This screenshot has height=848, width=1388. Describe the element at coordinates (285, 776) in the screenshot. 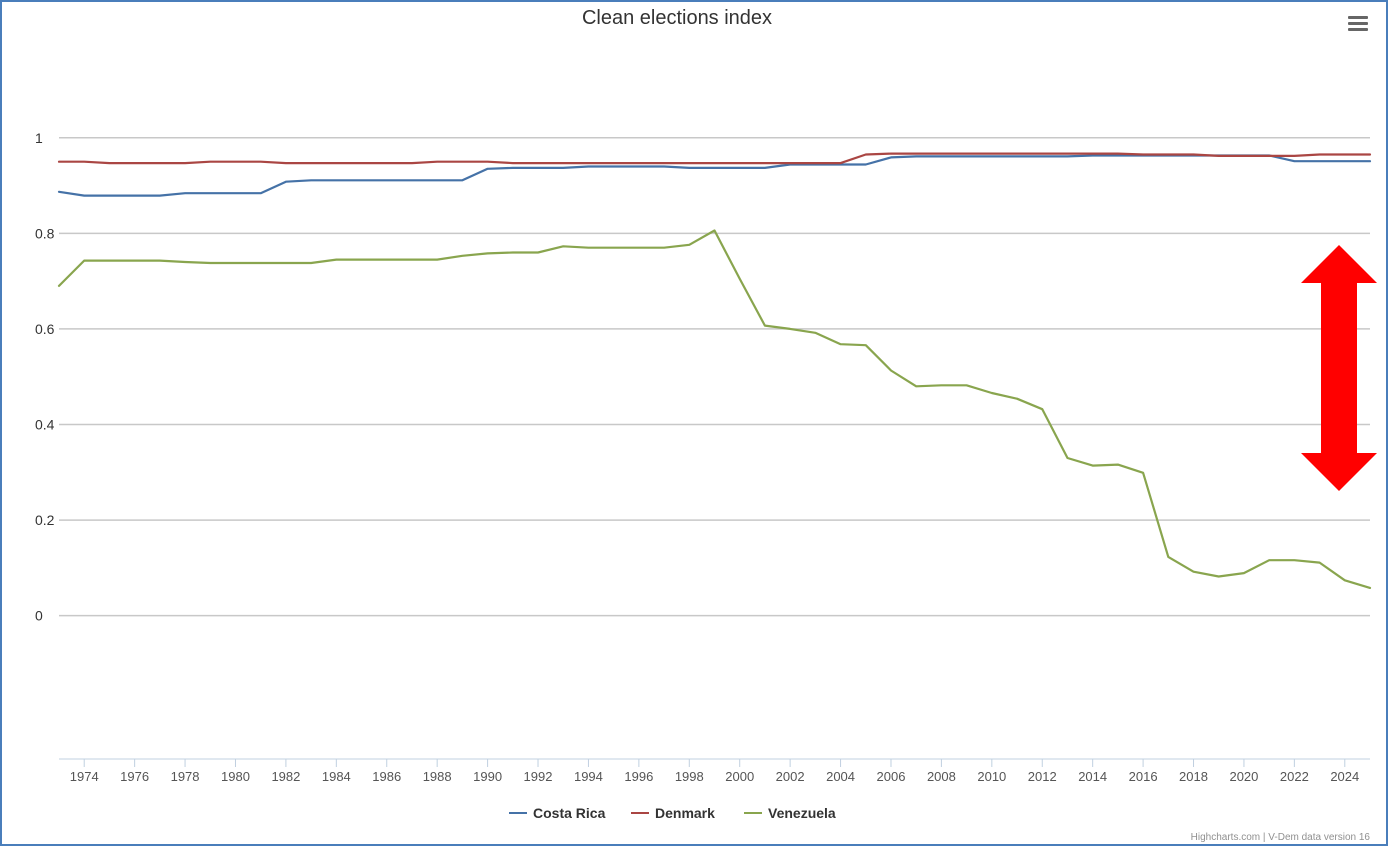

I see `x-tick-label: 1982` at that location.